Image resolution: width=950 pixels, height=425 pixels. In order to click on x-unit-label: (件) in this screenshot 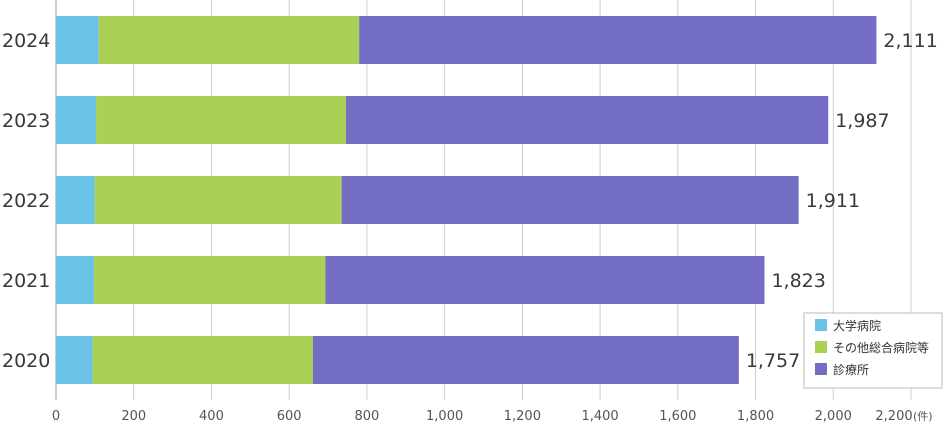, I will do `click(923, 416)`.